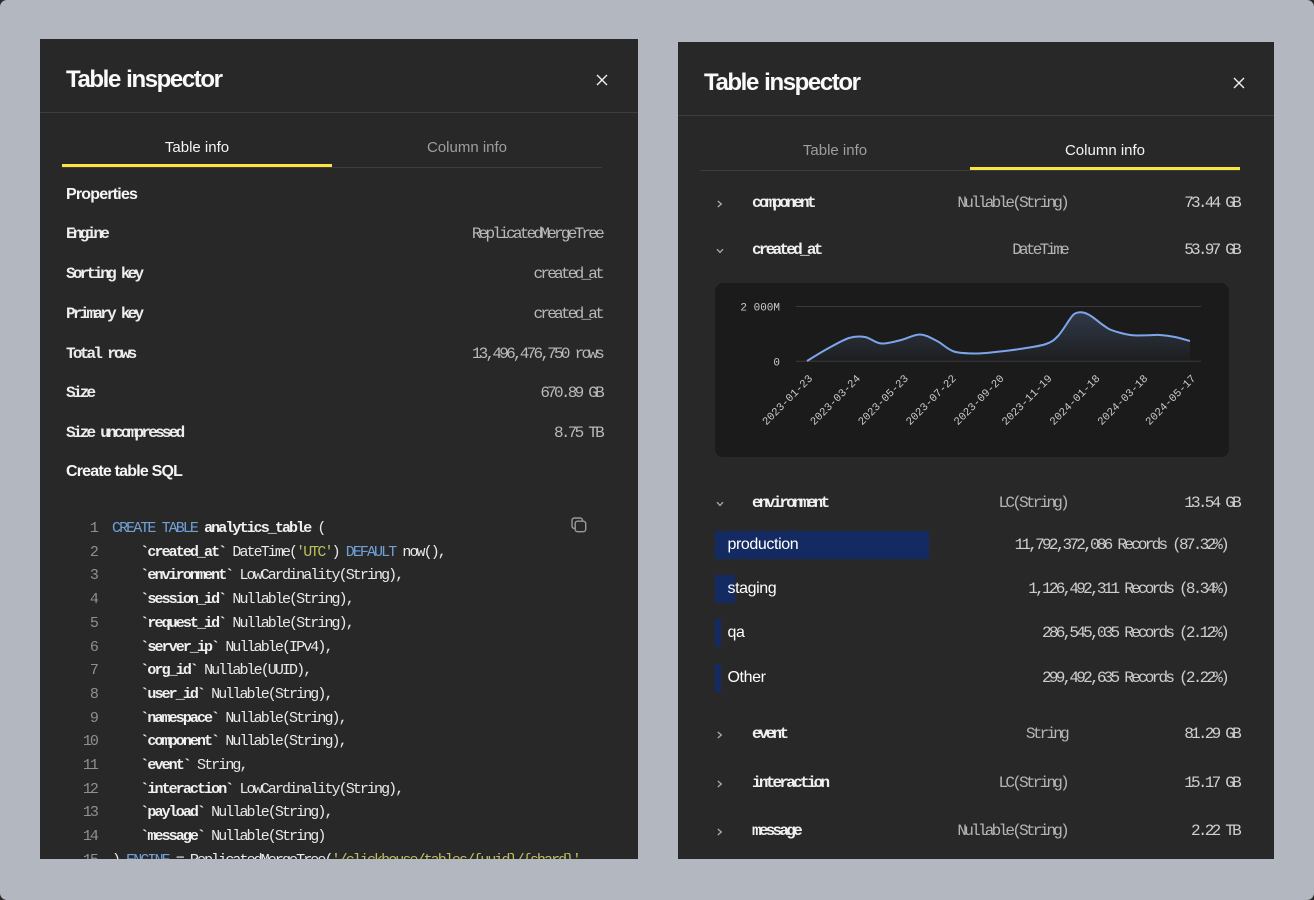 The image size is (1314, 900). What do you see at coordinates (776, 363) in the screenshot?
I see `svg-text: 0` at bounding box center [776, 363].